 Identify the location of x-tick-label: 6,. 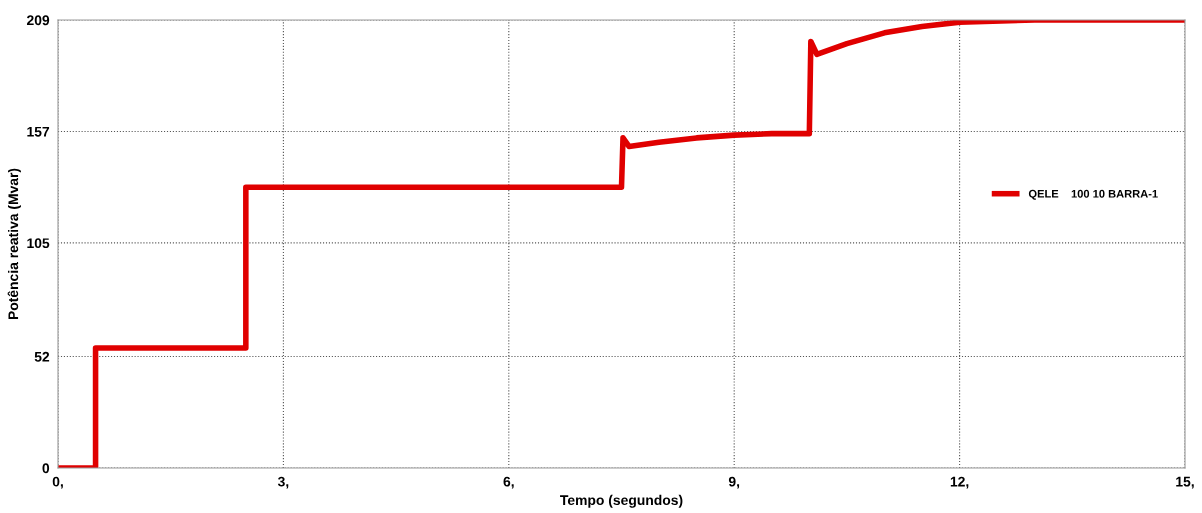
(508, 482).